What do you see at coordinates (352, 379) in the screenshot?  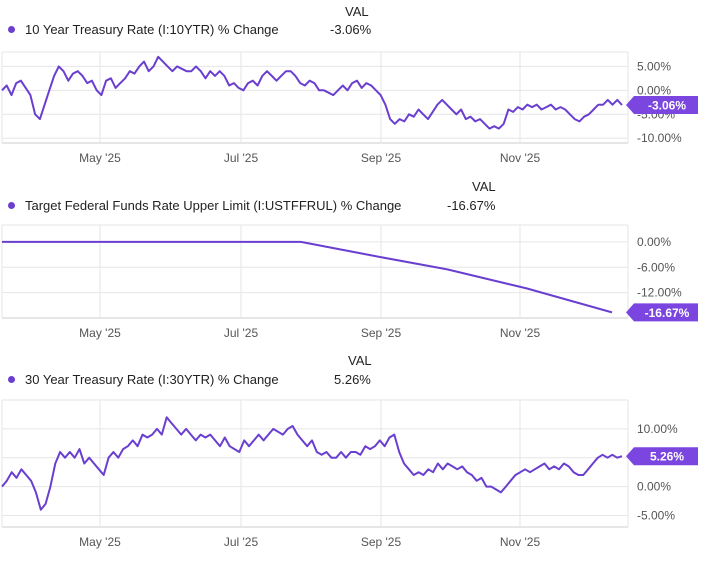 I see `val-30yr: 5.26%` at bounding box center [352, 379].